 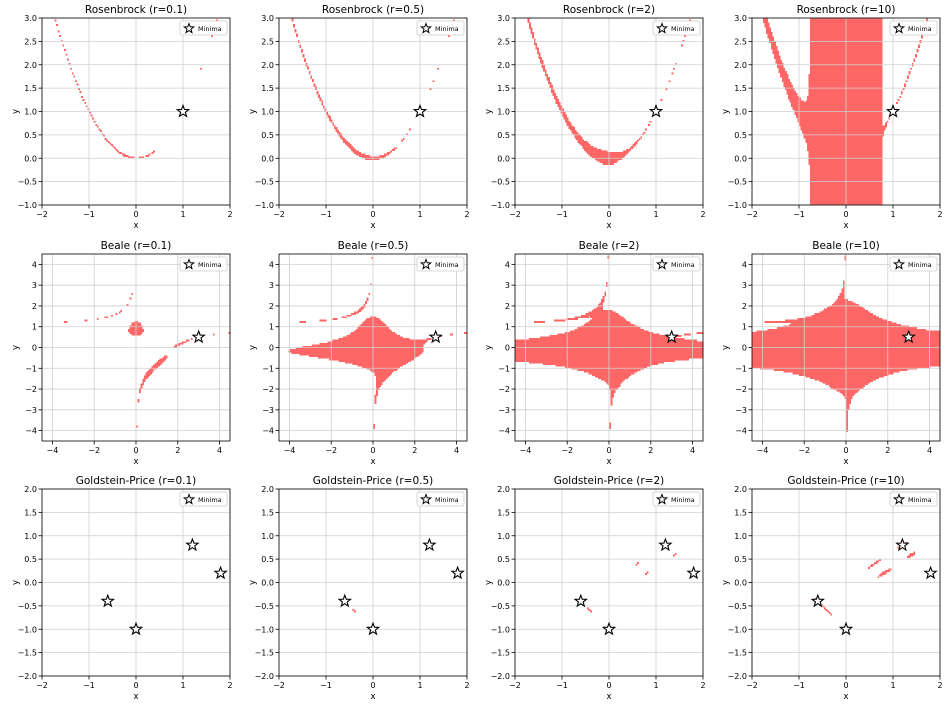 What do you see at coordinates (845, 481) in the screenshot?
I see `panel-title: Goldstein-Price (r=10)` at bounding box center [845, 481].